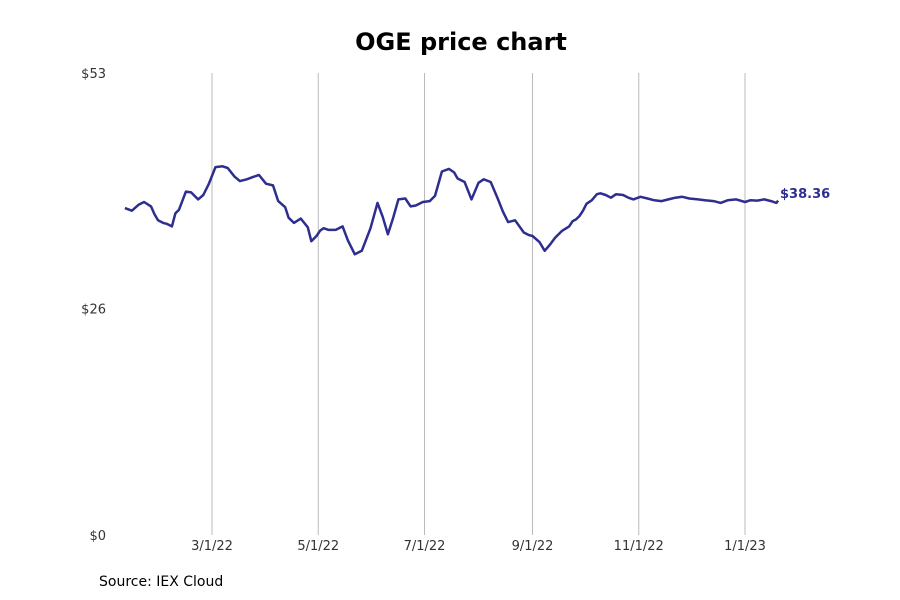 Image resolution: width=900 pixels, height=600 pixels. Describe the element at coordinates (318, 546) in the screenshot. I see `x-tick-label: 5/1/22` at that location.